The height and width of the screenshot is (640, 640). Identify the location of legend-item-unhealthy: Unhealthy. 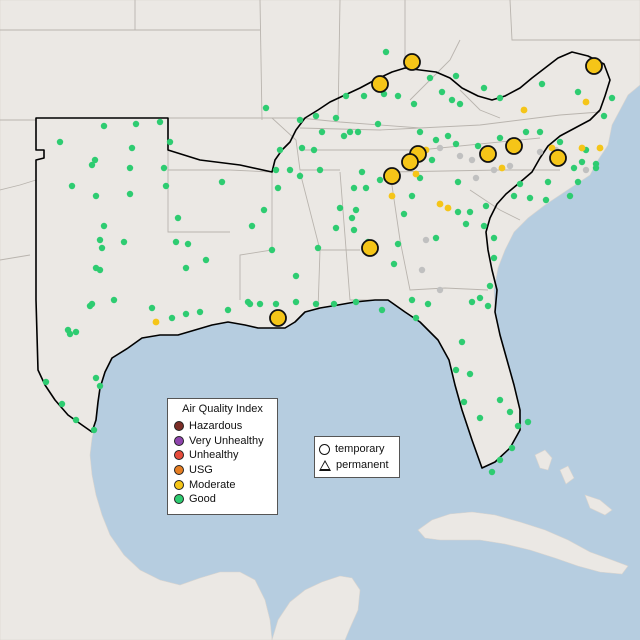
(222, 455).